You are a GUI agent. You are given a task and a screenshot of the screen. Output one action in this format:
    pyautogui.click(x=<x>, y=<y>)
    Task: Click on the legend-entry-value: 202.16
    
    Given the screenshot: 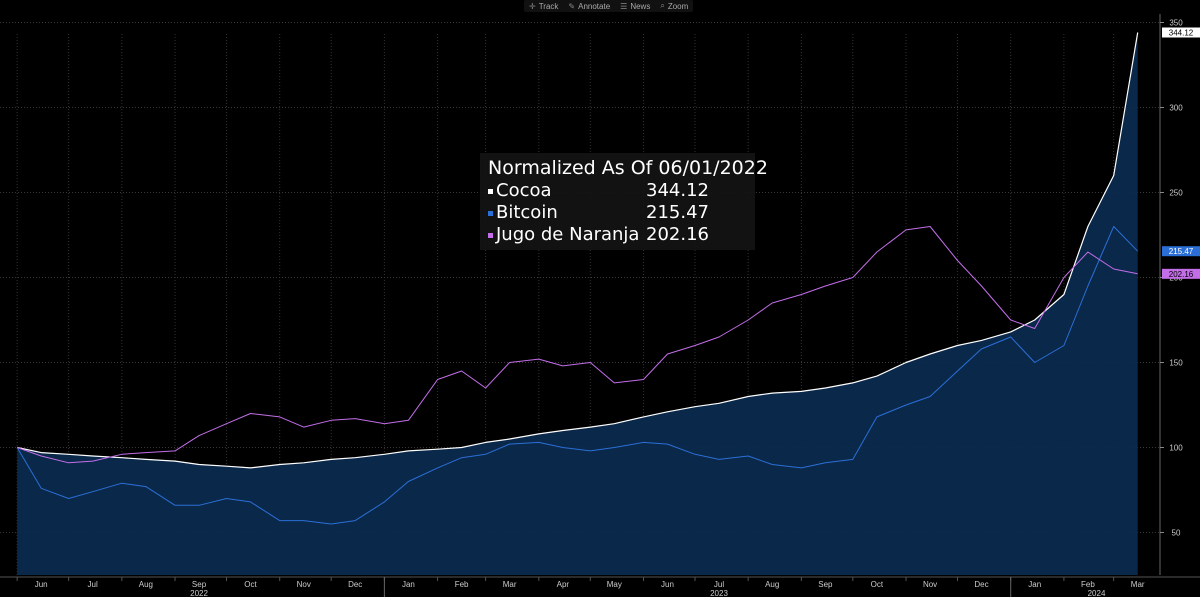 What is the action you would take?
    pyautogui.click(x=677, y=234)
    